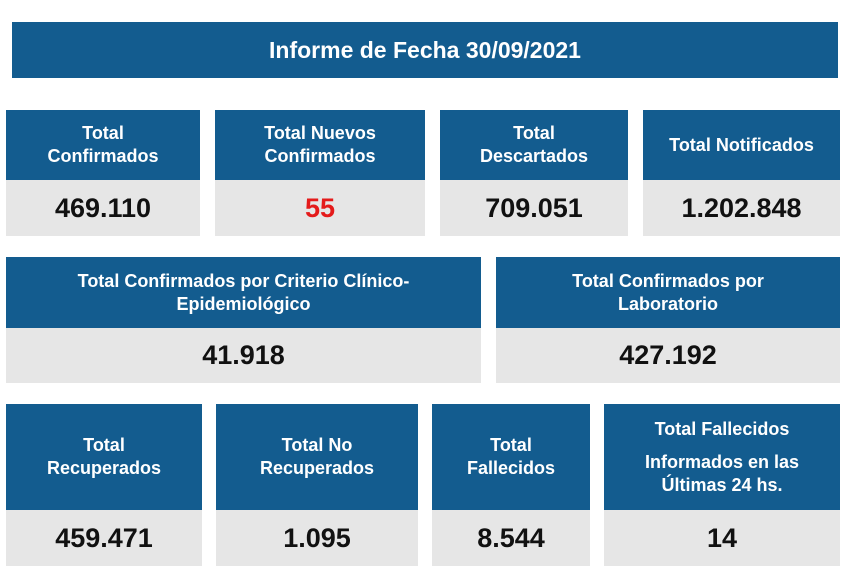 This screenshot has width=850, height=566. I want to click on report-title: Informe de Fecha 30/09/2021, so click(425, 50).